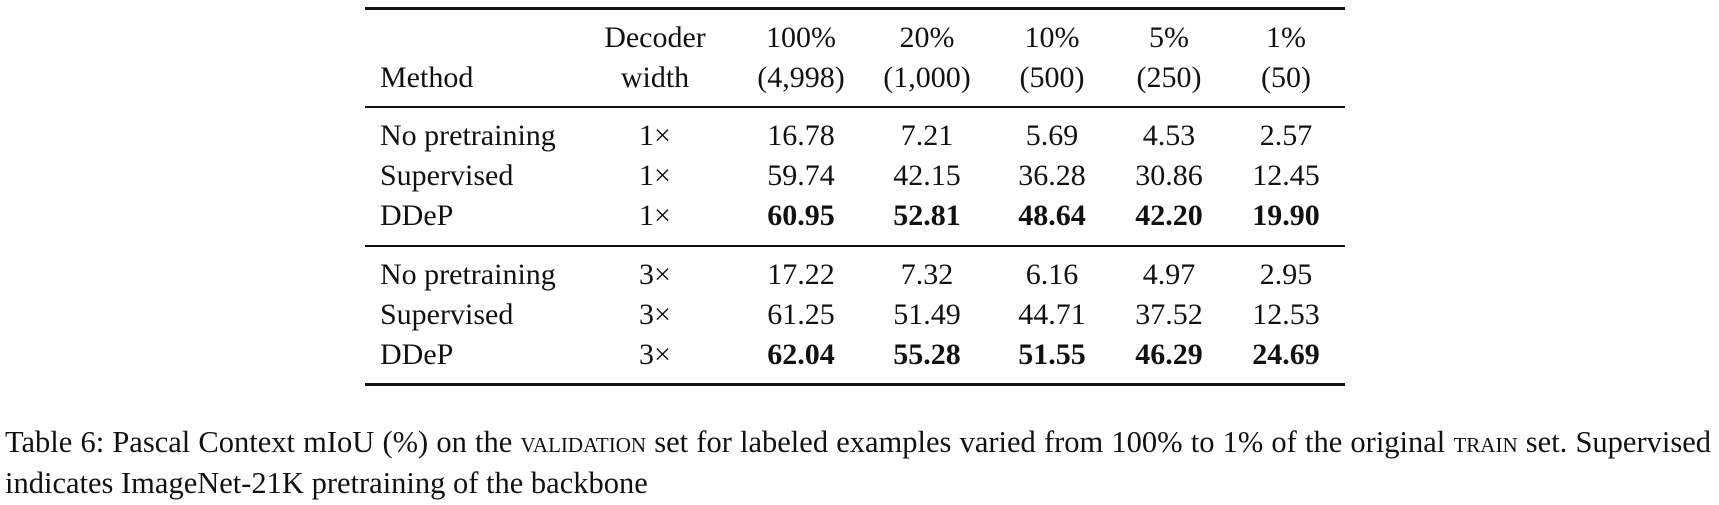  What do you see at coordinates (1485, 442) in the screenshot?
I see `caption-text: train` at bounding box center [1485, 442].